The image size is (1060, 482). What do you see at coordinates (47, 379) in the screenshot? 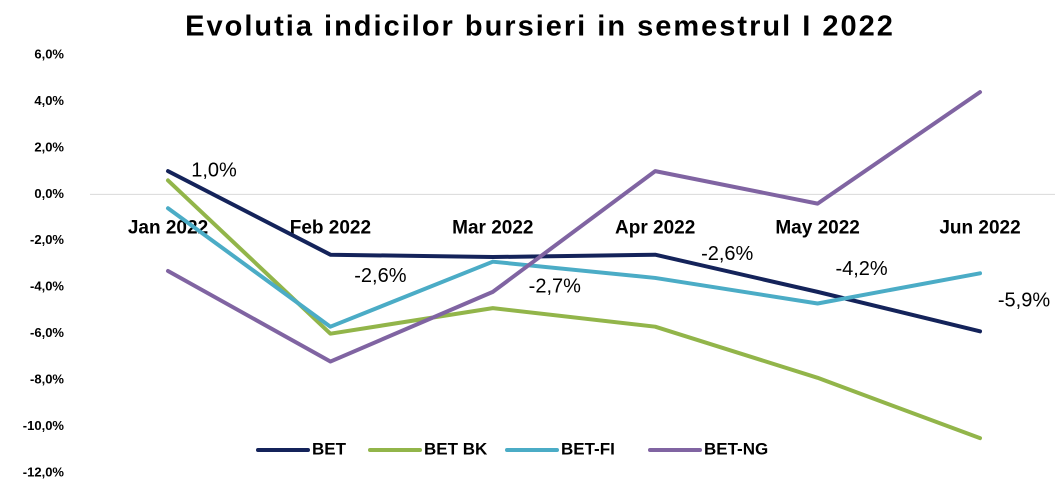
I see `y-tick-label: -8,0%` at bounding box center [47, 379].